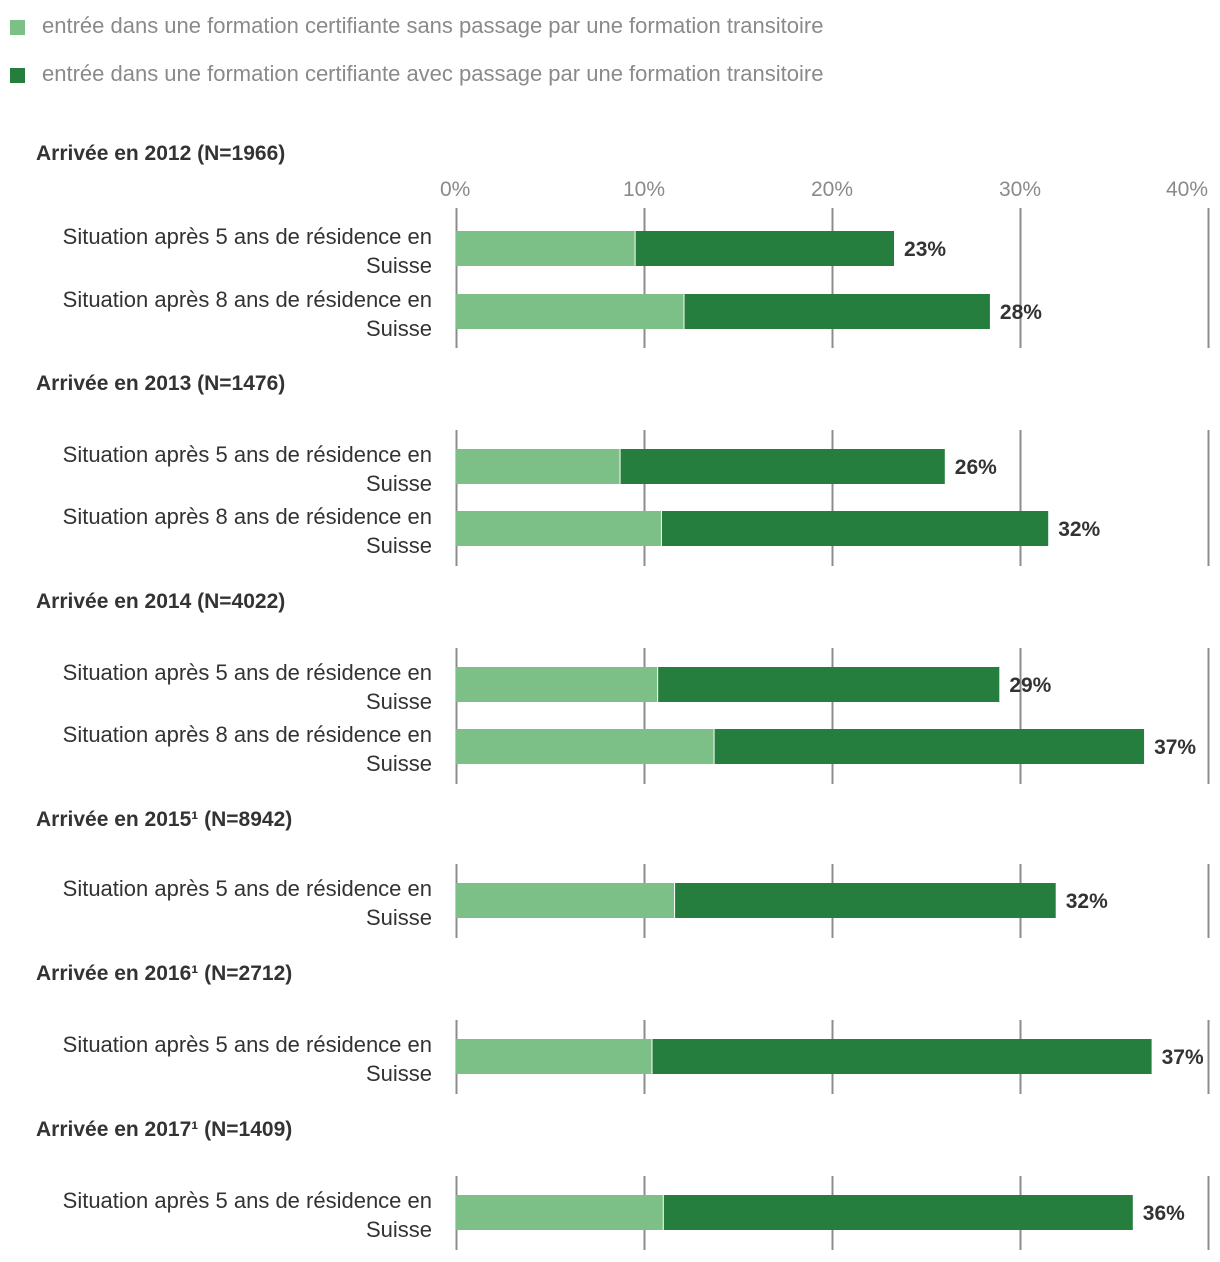 This screenshot has width=1220, height=1262. I want to click on group-title: Arrivée en 2013 (N=1476), so click(160, 383).